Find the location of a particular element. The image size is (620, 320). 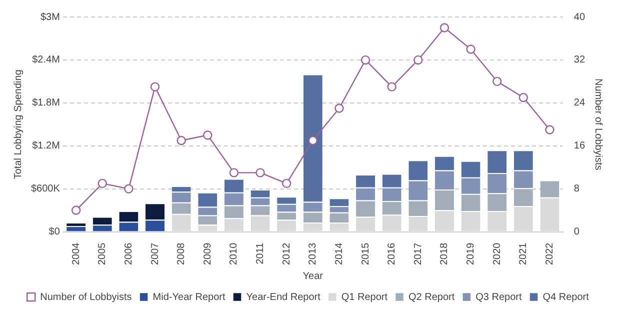

x-tick-label: 2009 is located at coordinates (208, 254).